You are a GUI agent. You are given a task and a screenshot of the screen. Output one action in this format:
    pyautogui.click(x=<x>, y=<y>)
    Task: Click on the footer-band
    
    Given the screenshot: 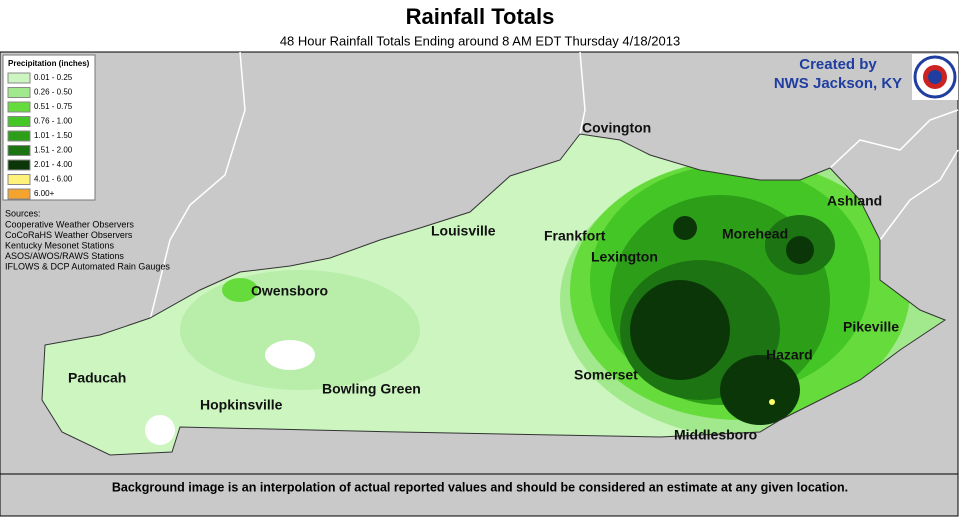 What is the action you would take?
    pyautogui.click(x=479, y=495)
    